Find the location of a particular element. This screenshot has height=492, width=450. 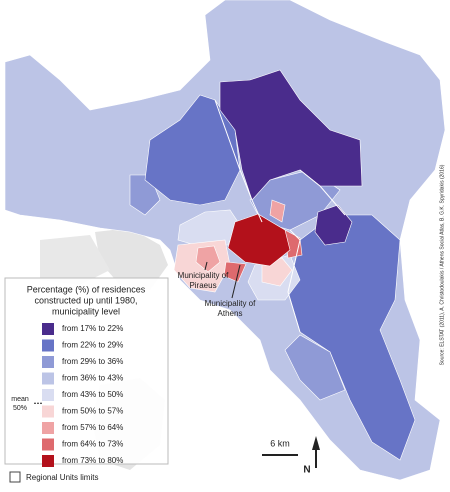

annotation: Athens is located at coordinates (230, 313).